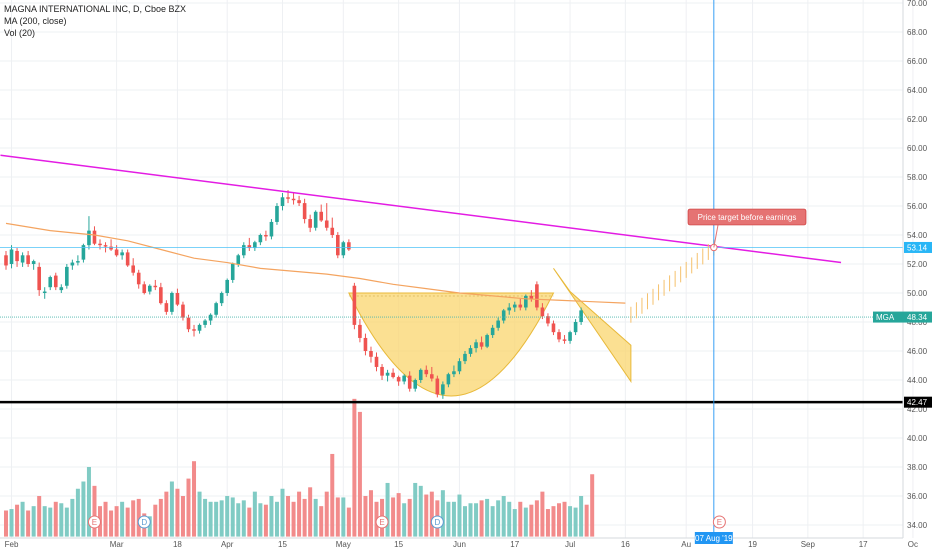  What do you see at coordinates (917, 4) in the screenshot?
I see `price-tick-label: 70.00` at bounding box center [917, 4].